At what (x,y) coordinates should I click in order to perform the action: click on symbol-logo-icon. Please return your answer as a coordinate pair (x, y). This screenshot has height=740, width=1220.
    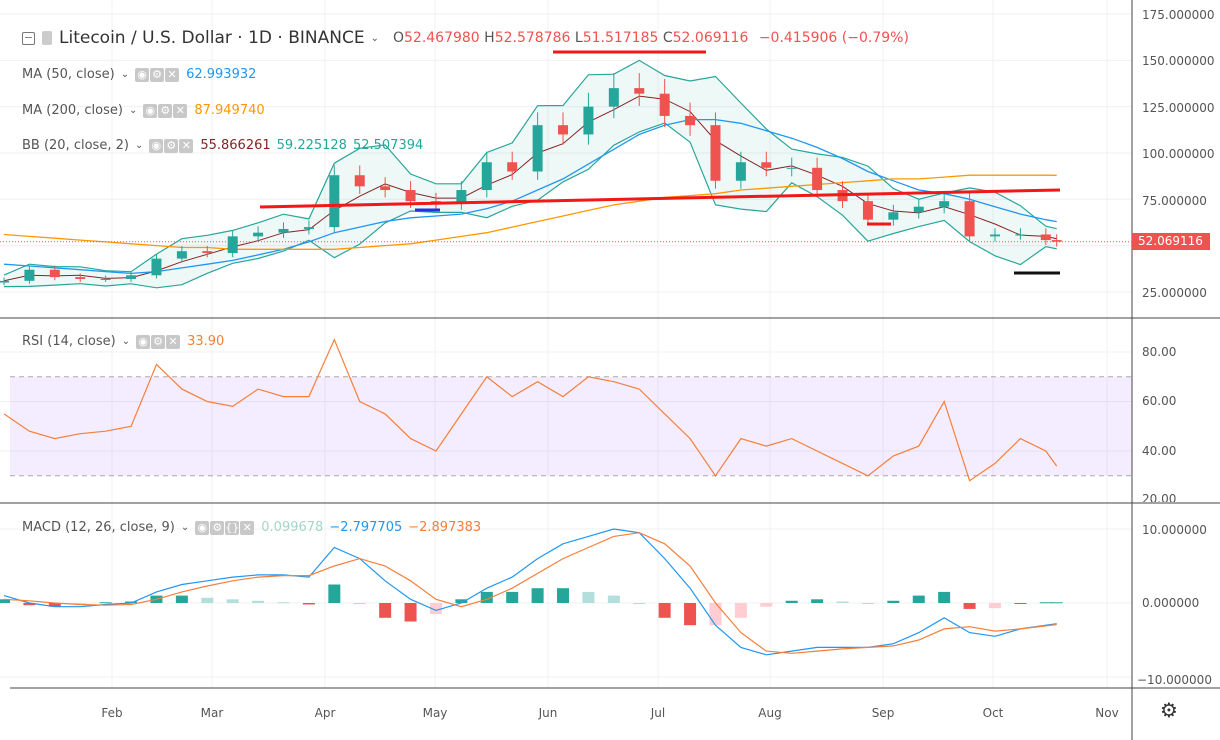
    Looking at the image, I should click on (47, 38).